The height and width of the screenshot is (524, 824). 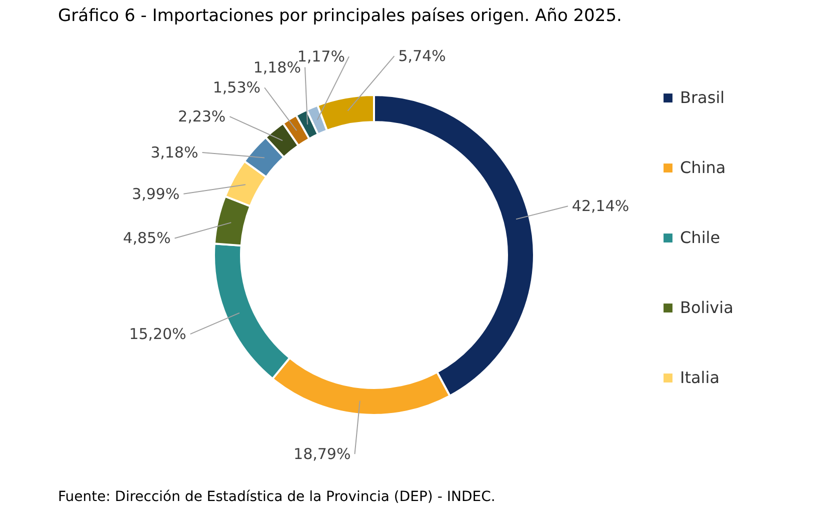 What do you see at coordinates (703, 167) in the screenshot?
I see `legend-label: China` at bounding box center [703, 167].